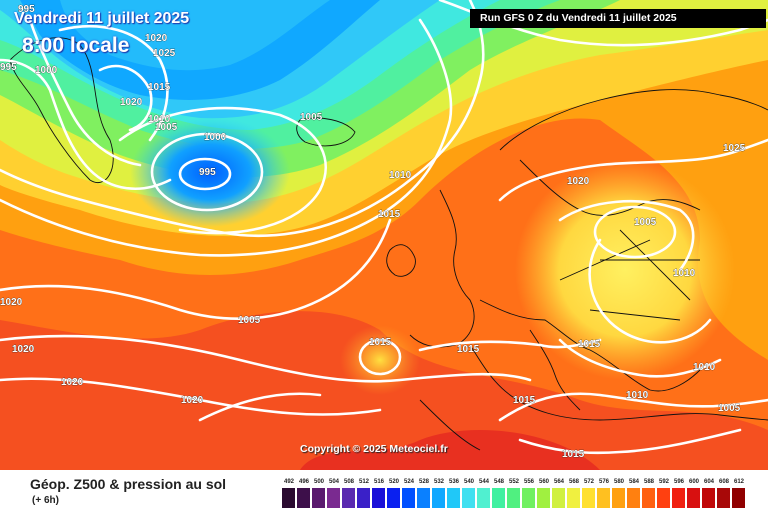  I want to click on legend-tick-label: 588, so click(649, 482).